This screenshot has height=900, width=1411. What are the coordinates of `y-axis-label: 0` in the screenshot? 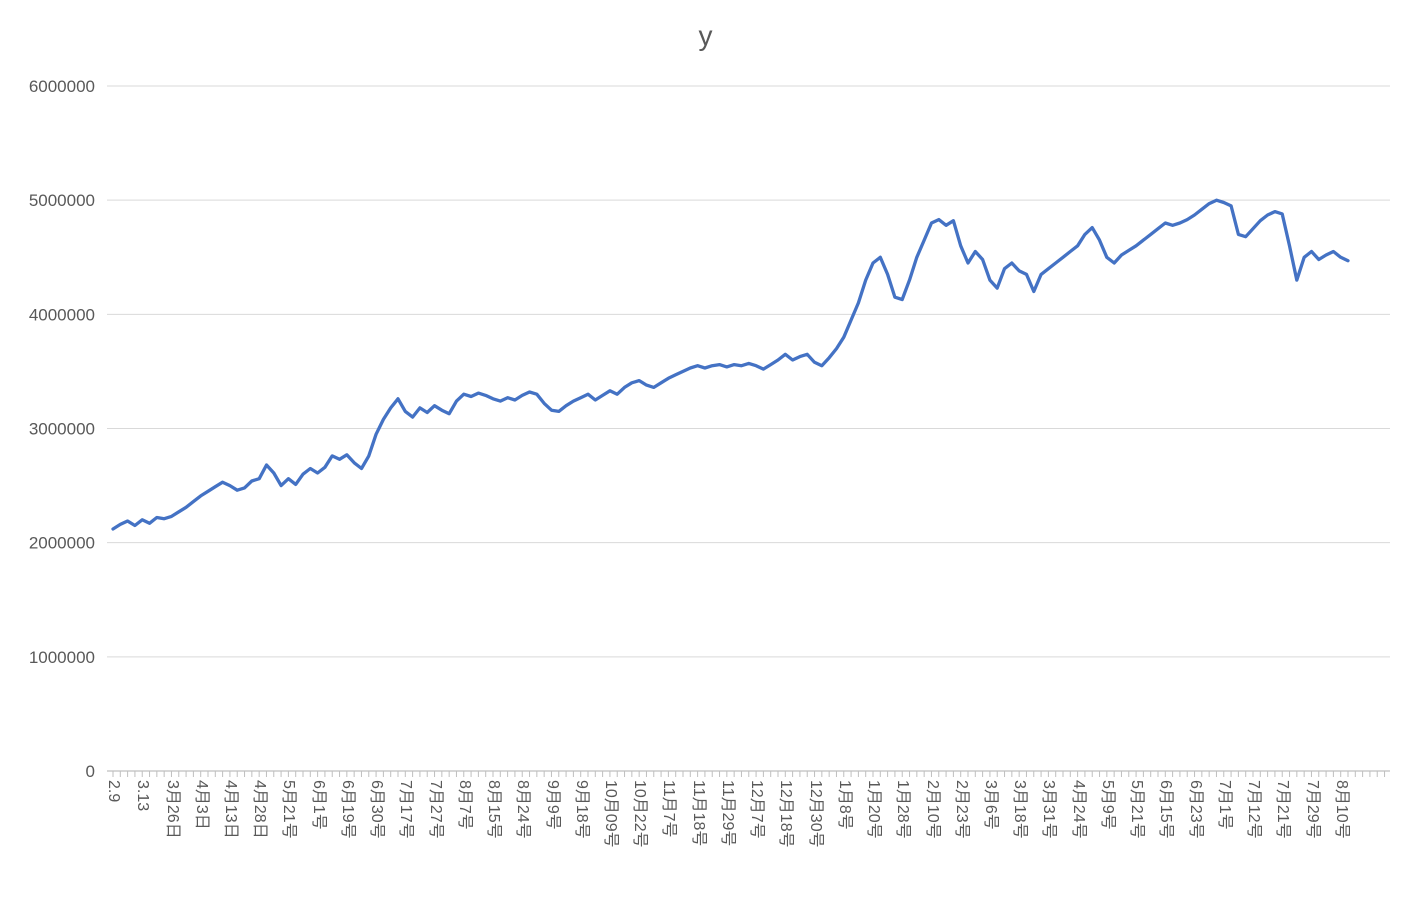 It's located at (90, 771).